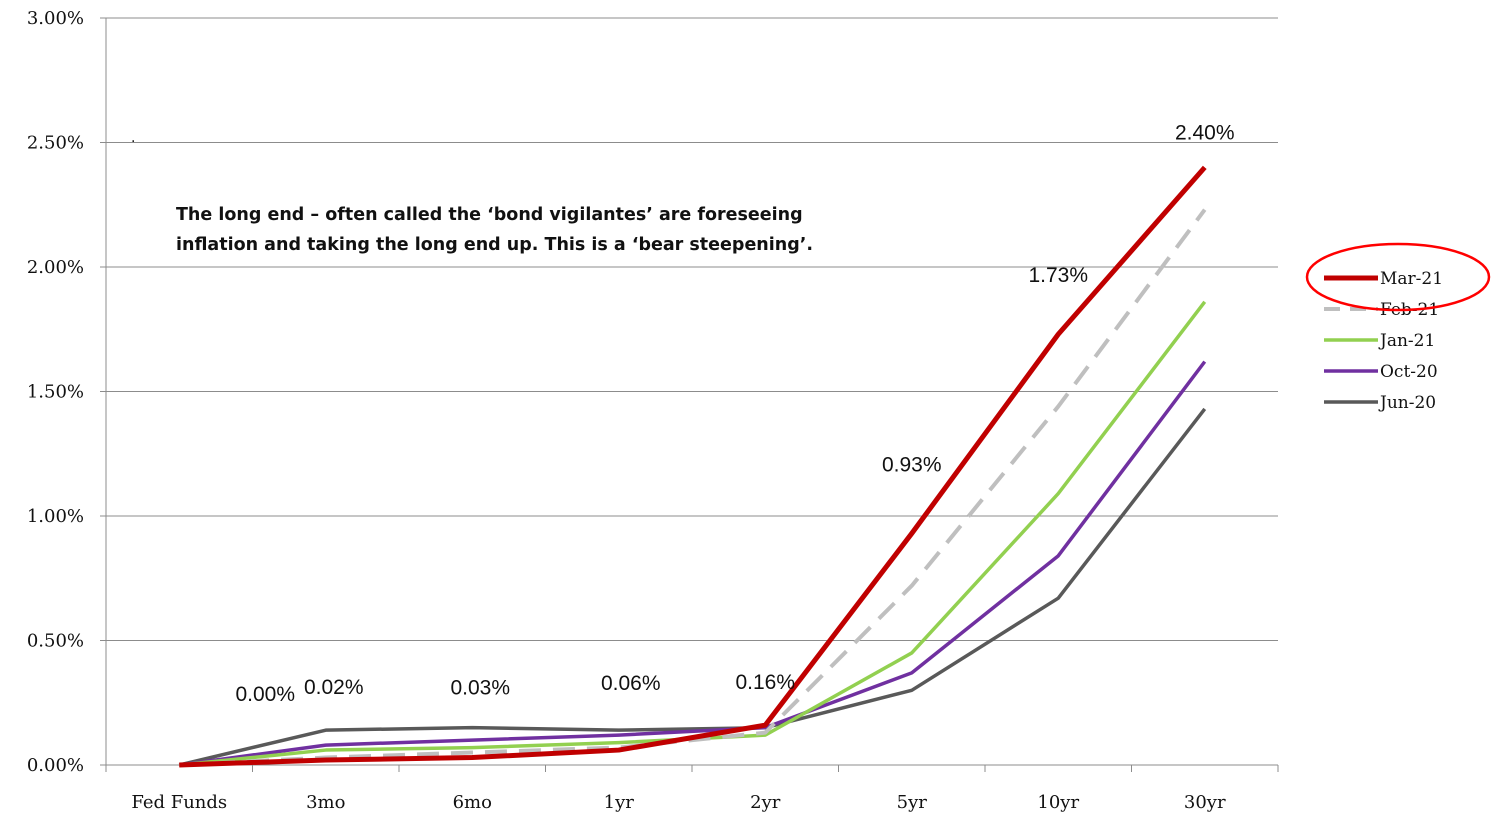 The image size is (1492, 817). What do you see at coordinates (1205, 802) in the screenshot?
I see `x-tick-label: 30yr` at bounding box center [1205, 802].